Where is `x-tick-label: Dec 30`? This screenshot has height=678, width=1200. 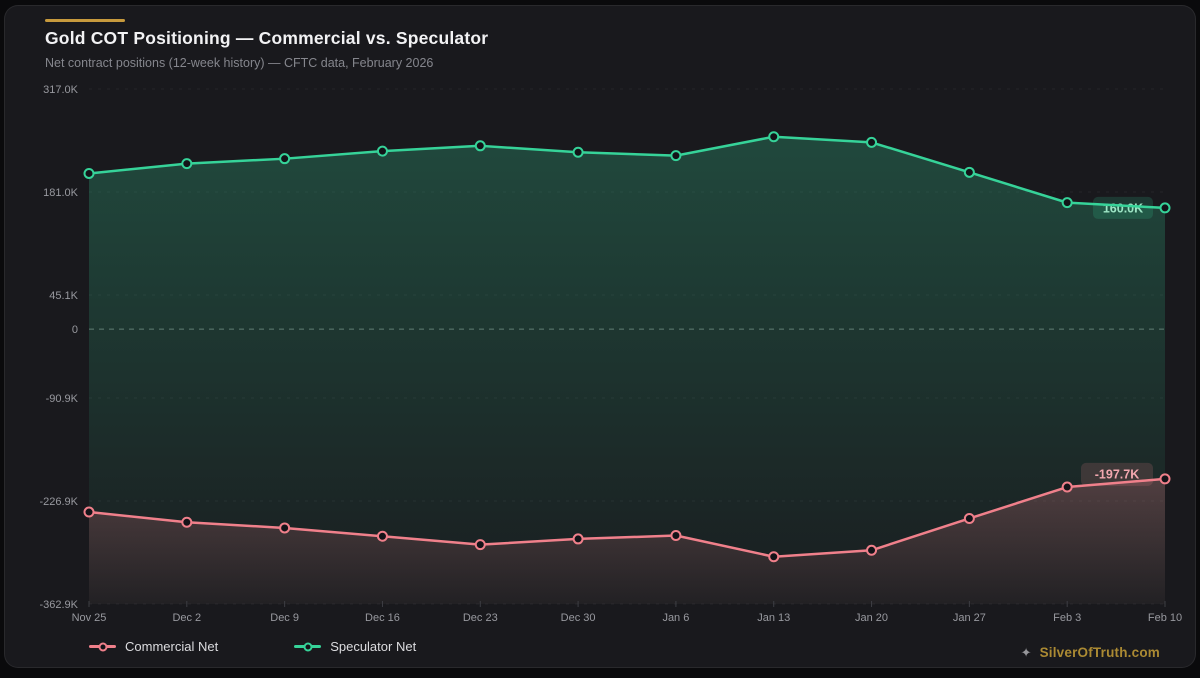
x-tick-label: Dec 30 is located at coordinates (578, 618).